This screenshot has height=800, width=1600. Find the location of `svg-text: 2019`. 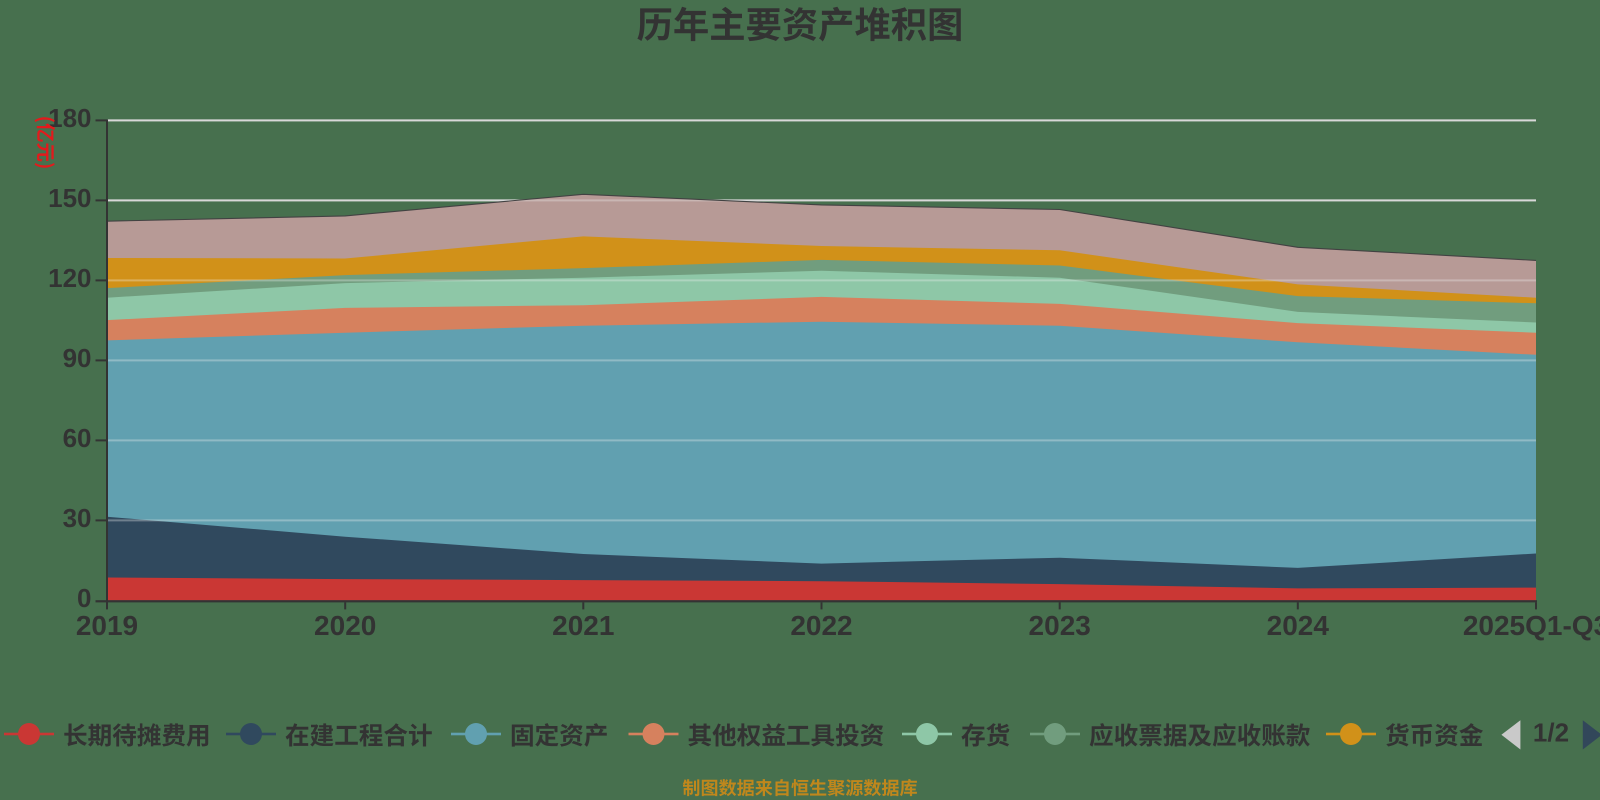

svg-text: 2019 is located at coordinates (107, 625).